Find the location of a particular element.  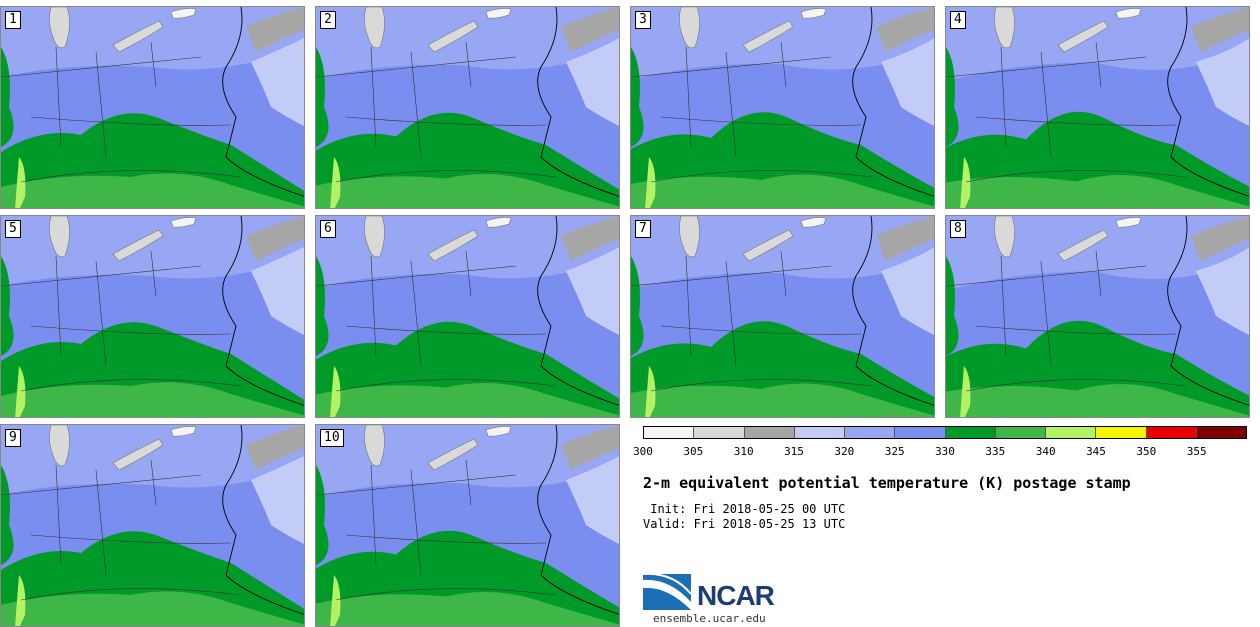

colorbar-tick-label: 340 is located at coordinates (1045, 451).